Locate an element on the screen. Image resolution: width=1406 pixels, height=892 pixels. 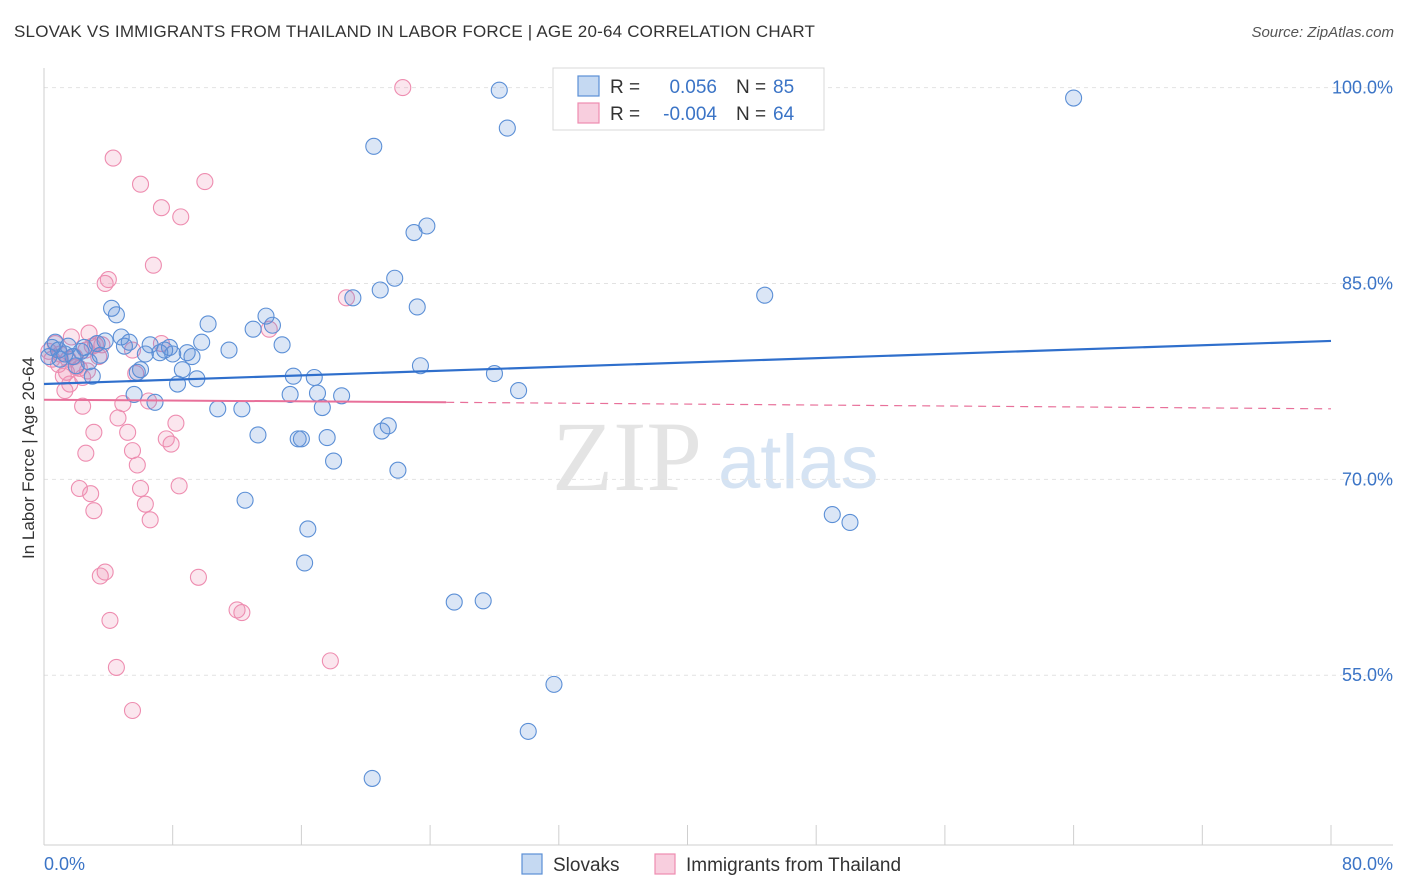
legend-r-value-2: -0.004 is located at coordinates (690, 114).